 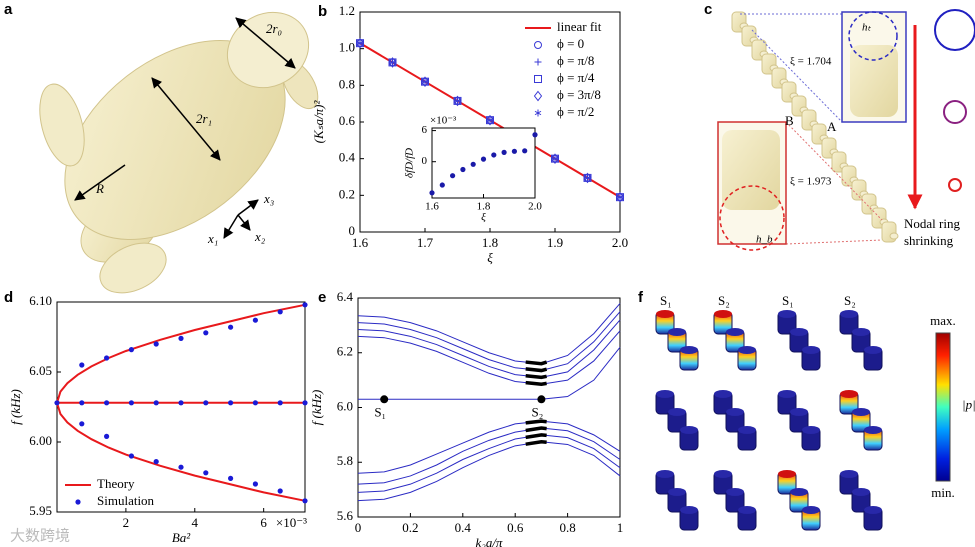 I want to click on column-label: S₁, so click(x=666, y=300).